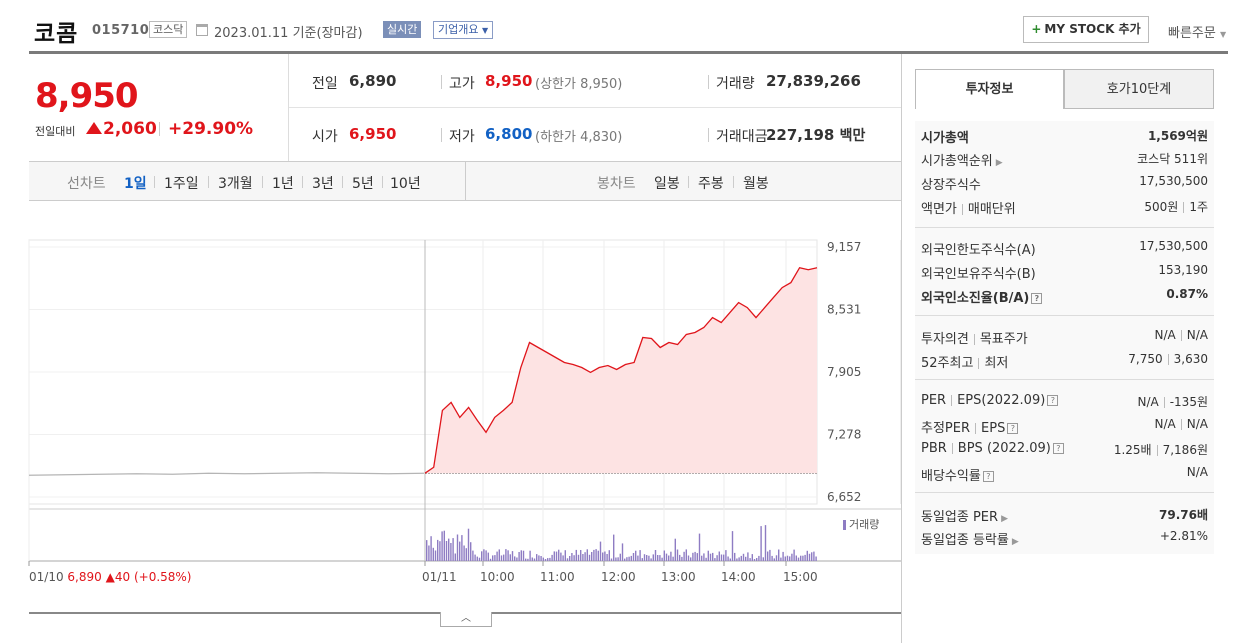 The height and width of the screenshot is (643, 1242). I want to click on tab-ask-10: 호가10단계, so click(1139, 89).